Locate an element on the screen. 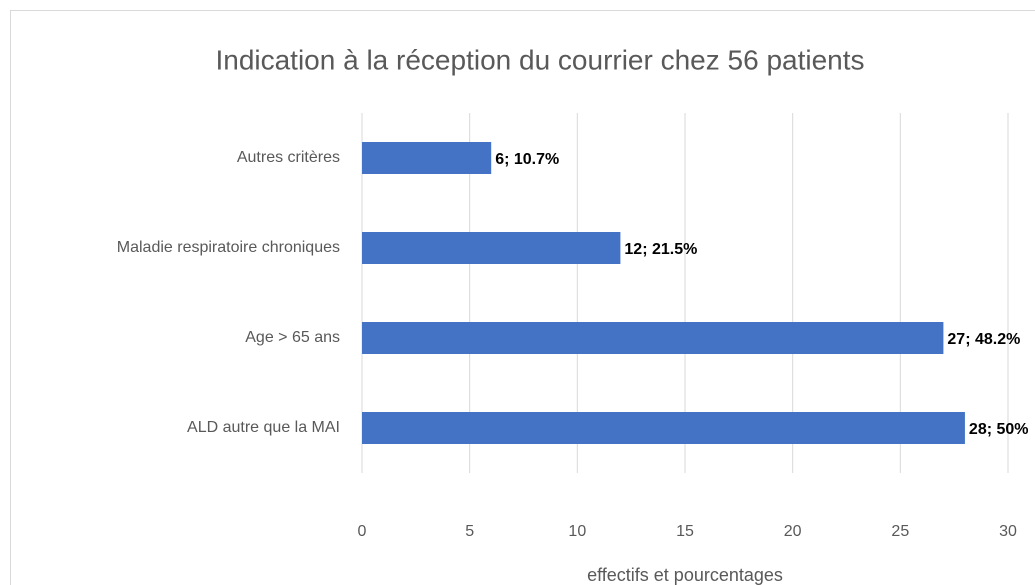  x-tick-label: 15 is located at coordinates (685, 531).